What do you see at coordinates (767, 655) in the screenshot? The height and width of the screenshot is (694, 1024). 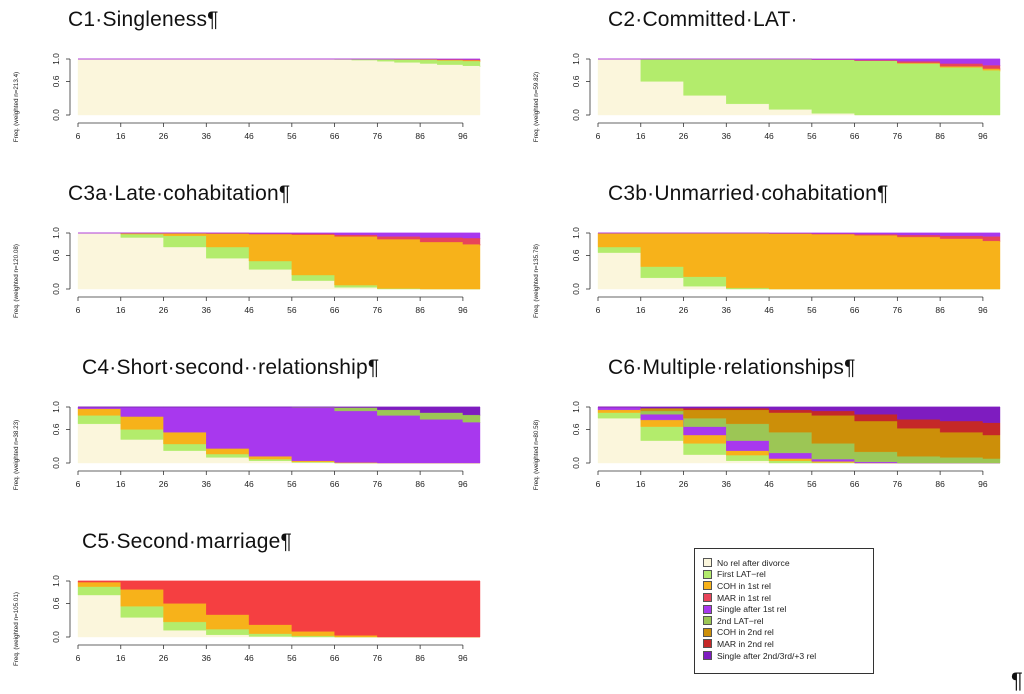 I see `legend-label: Single after 2nd/3rd/+3 rel` at bounding box center [767, 655].